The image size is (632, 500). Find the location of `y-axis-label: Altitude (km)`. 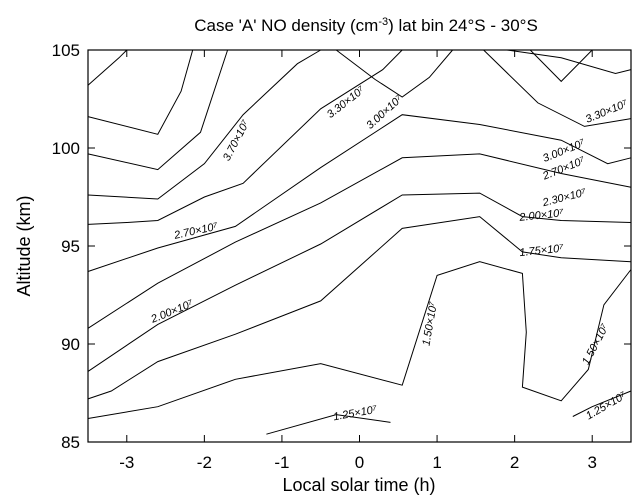

y-axis-label: Altitude (km) is located at coordinates (24, 245).